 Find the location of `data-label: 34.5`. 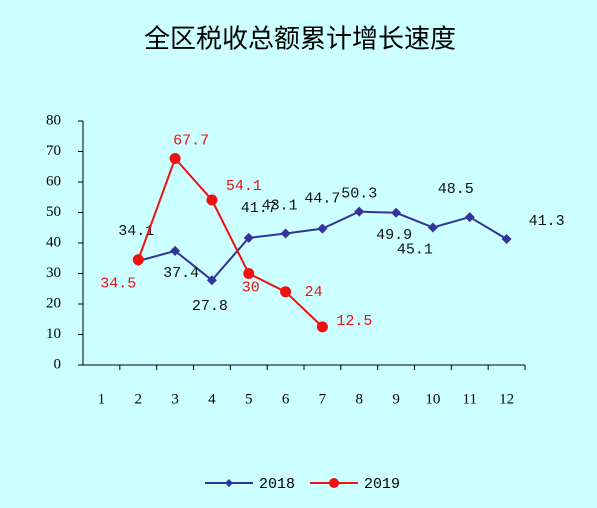

data-label: 34.5 is located at coordinates (118, 284).